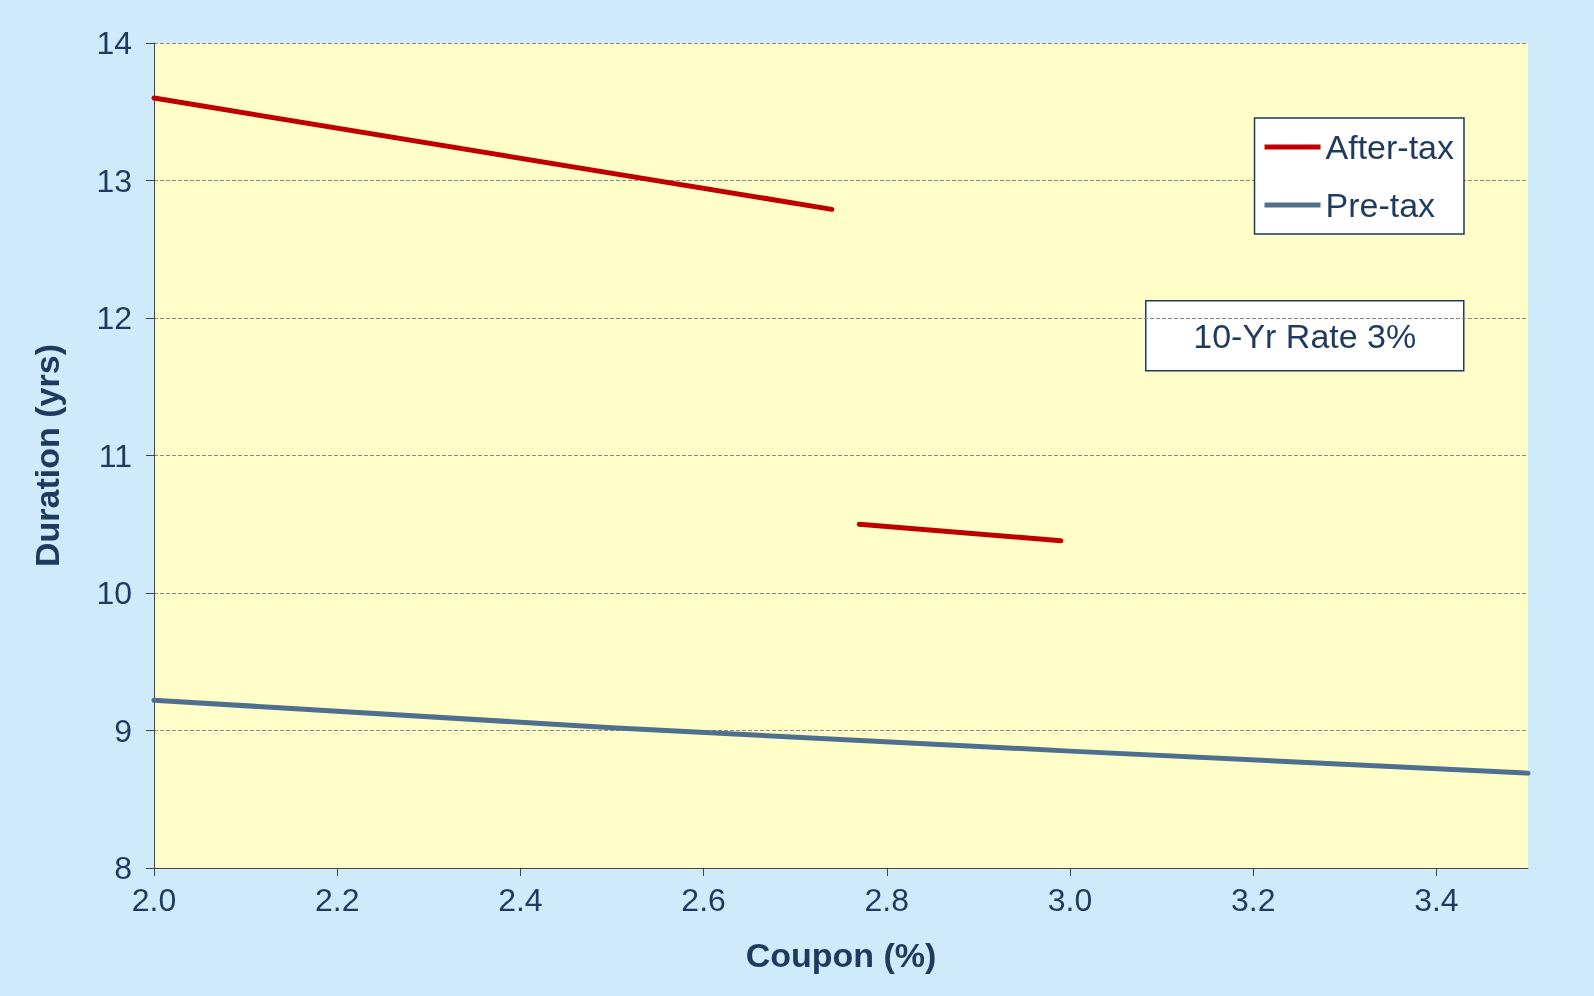 The width and height of the screenshot is (1594, 996). I want to click on y-tick-label: 13, so click(114, 180).